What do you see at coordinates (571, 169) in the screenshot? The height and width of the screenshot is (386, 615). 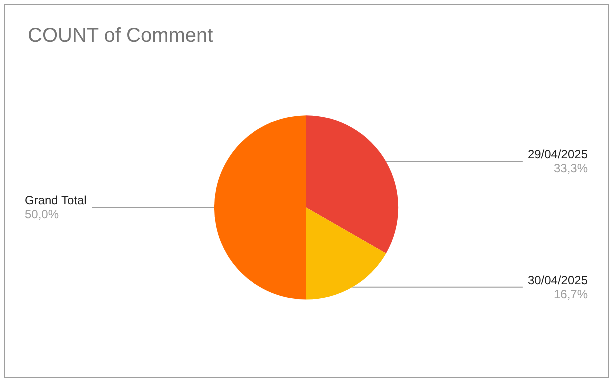 I see `data-label: 33,3%` at bounding box center [571, 169].